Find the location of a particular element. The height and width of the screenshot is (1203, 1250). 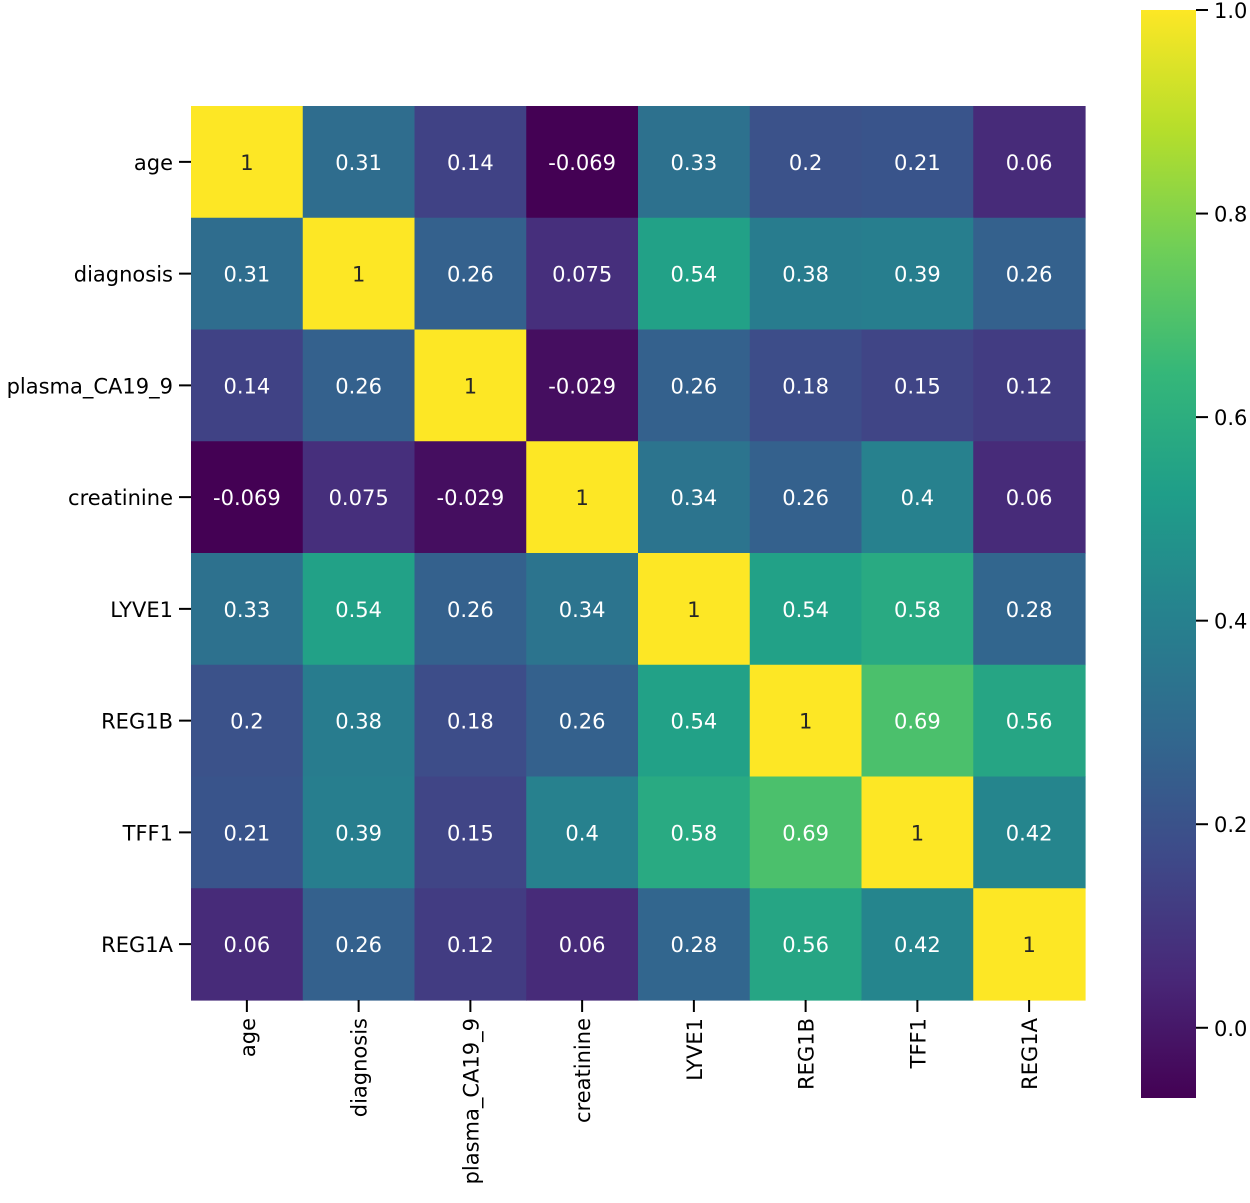

cell-label-tff1-creatinine: 0.4 is located at coordinates (581, 833).